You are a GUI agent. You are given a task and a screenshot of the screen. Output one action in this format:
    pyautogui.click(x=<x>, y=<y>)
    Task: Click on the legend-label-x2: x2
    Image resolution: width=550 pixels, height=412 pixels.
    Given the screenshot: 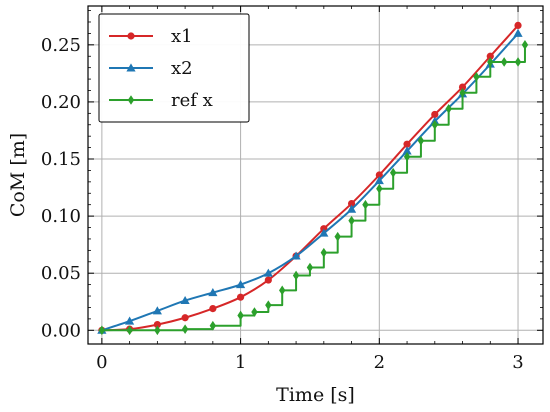 What is the action you would take?
    pyautogui.click(x=182, y=68)
    